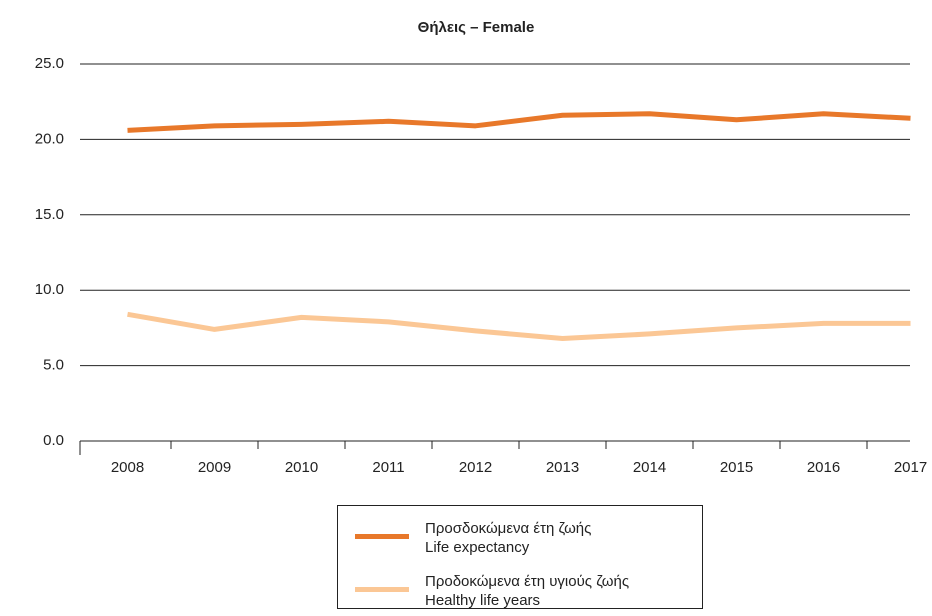  What do you see at coordinates (388, 467) in the screenshot?
I see `x-tick-label: 2011` at bounding box center [388, 467].